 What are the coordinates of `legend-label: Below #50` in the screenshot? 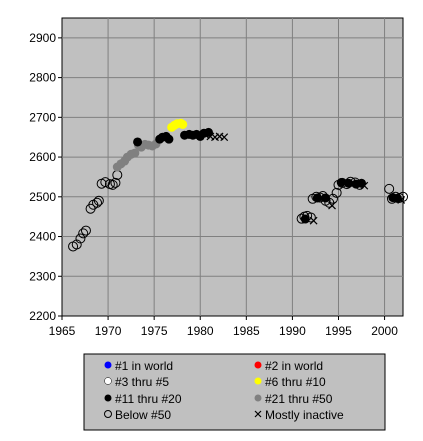 It's located at (143, 415).